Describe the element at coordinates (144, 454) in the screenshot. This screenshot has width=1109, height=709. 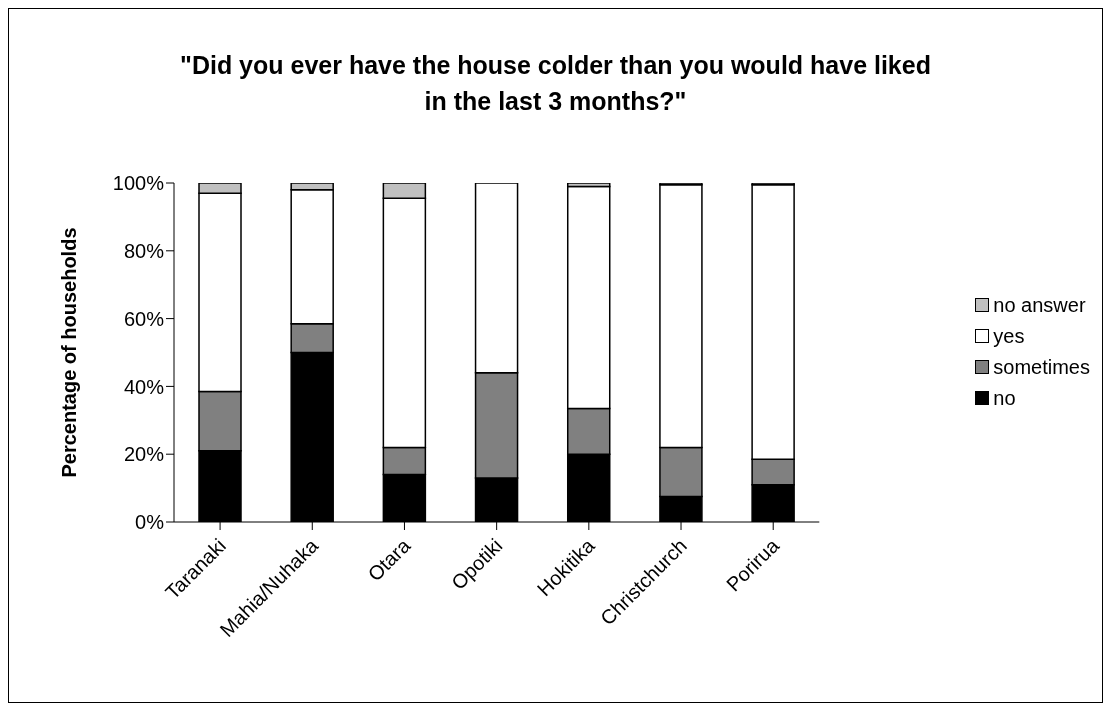
I see `y-tick-label: 20%` at that location.